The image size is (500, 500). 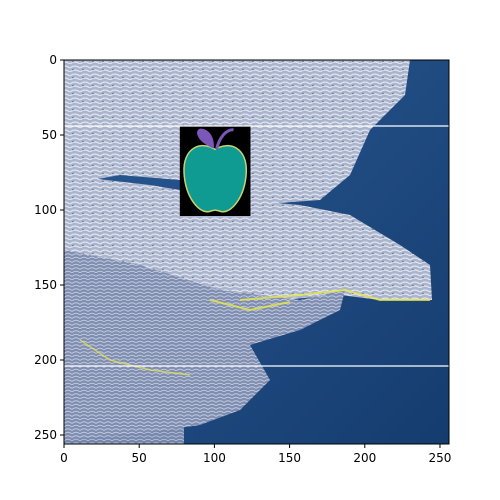 What do you see at coordinates (214, 458) in the screenshot?
I see `x-tick-label: 100` at bounding box center [214, 458].